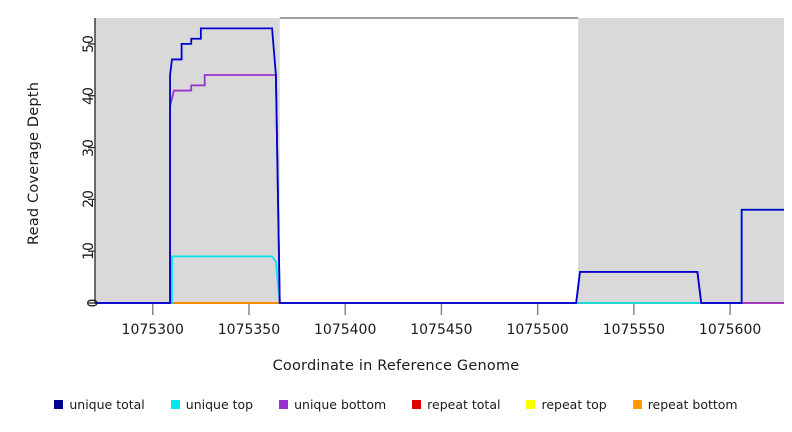  What do you see at coordinates (89, 199) in the screenshot?
I see `y-tick-label: 20` at bounding box center [89, 199].